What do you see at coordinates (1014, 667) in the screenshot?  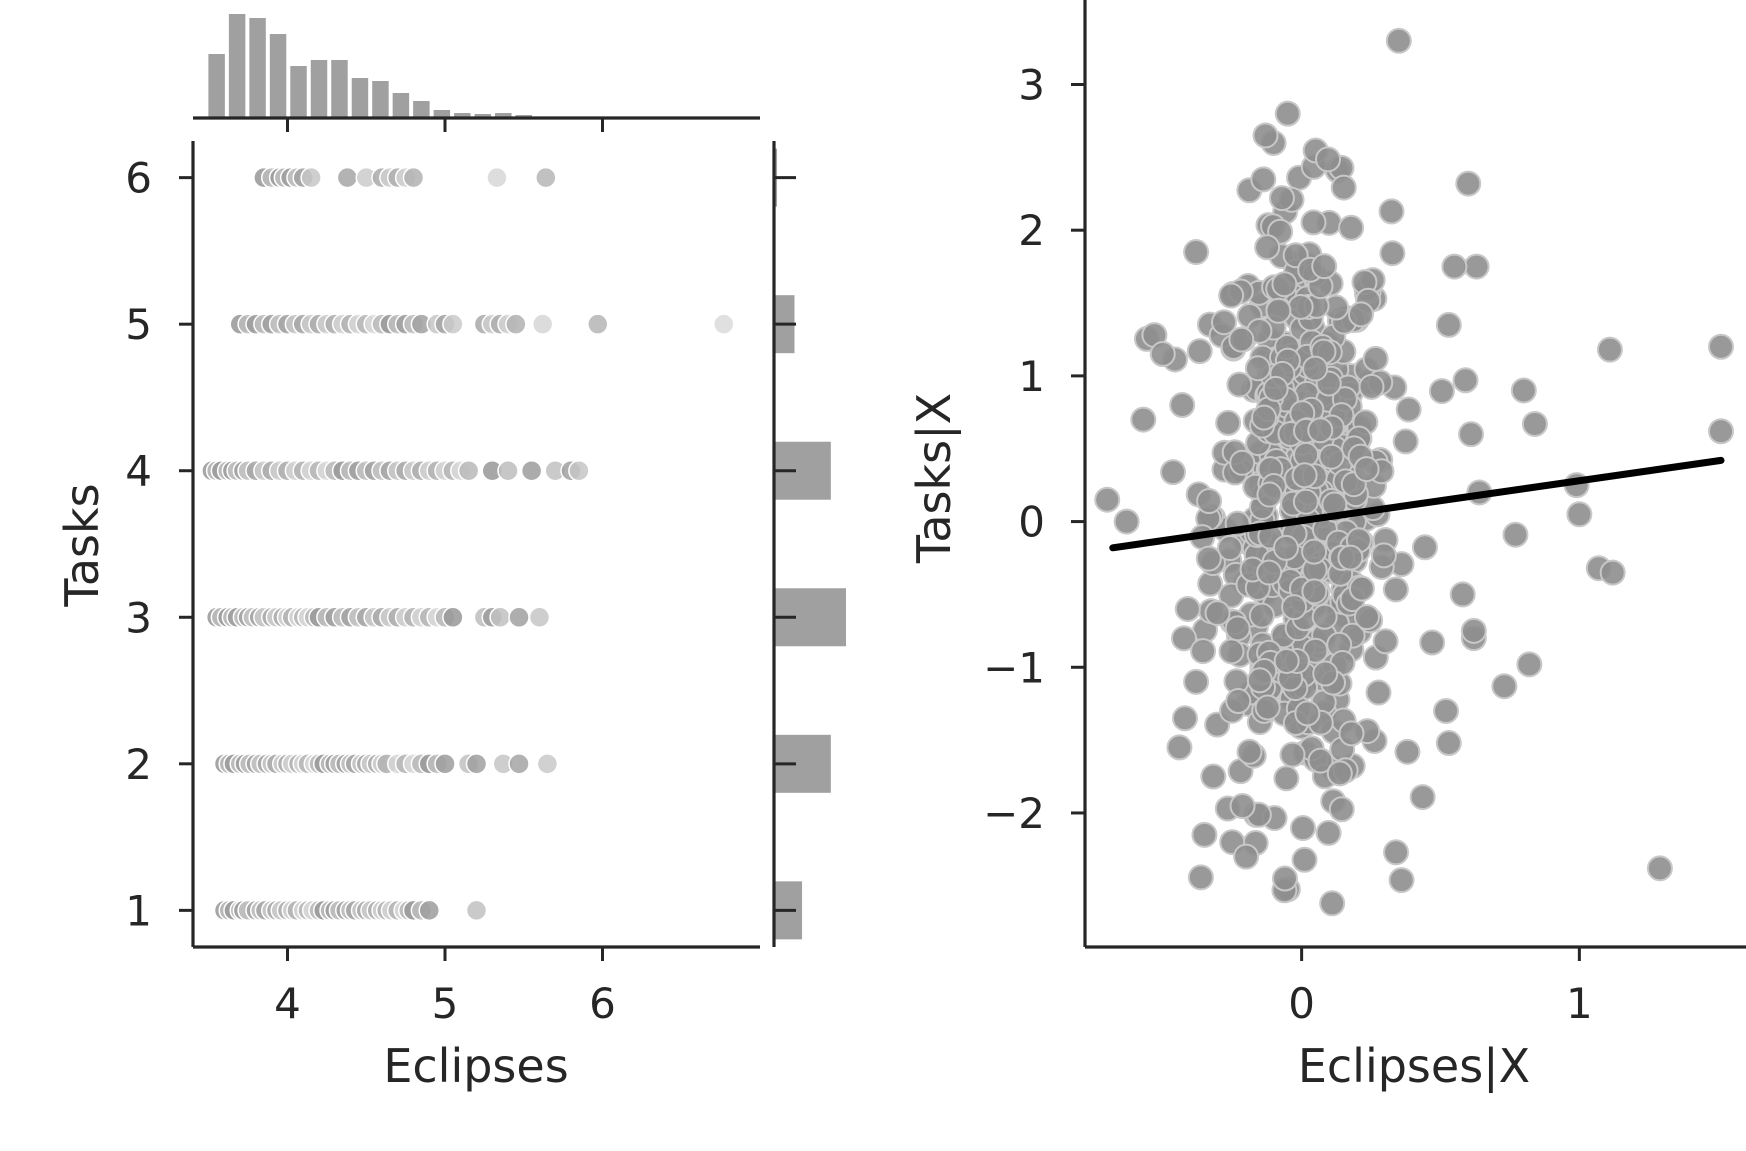 I see `y-tick-label: −1` at bounding box center [1014, 667].